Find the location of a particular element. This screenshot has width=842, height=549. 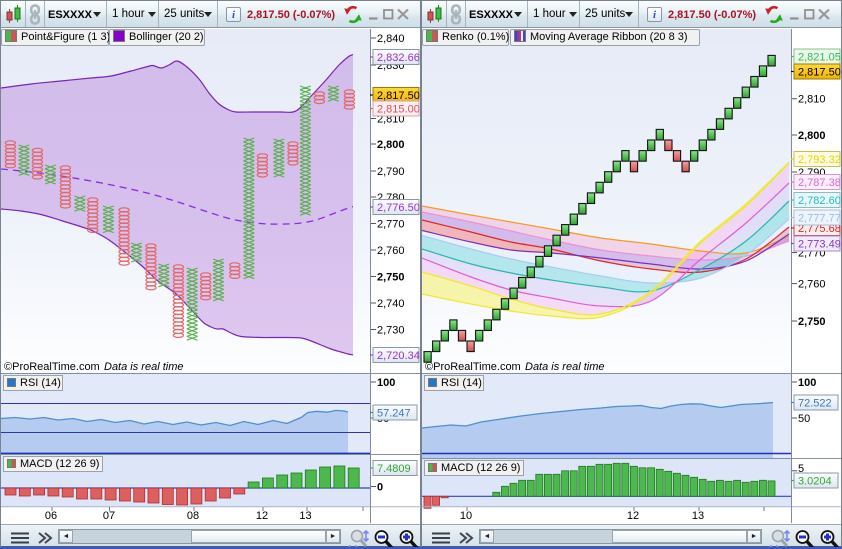

svg-text: 2,773.49 is located at coordinates (819, 245).